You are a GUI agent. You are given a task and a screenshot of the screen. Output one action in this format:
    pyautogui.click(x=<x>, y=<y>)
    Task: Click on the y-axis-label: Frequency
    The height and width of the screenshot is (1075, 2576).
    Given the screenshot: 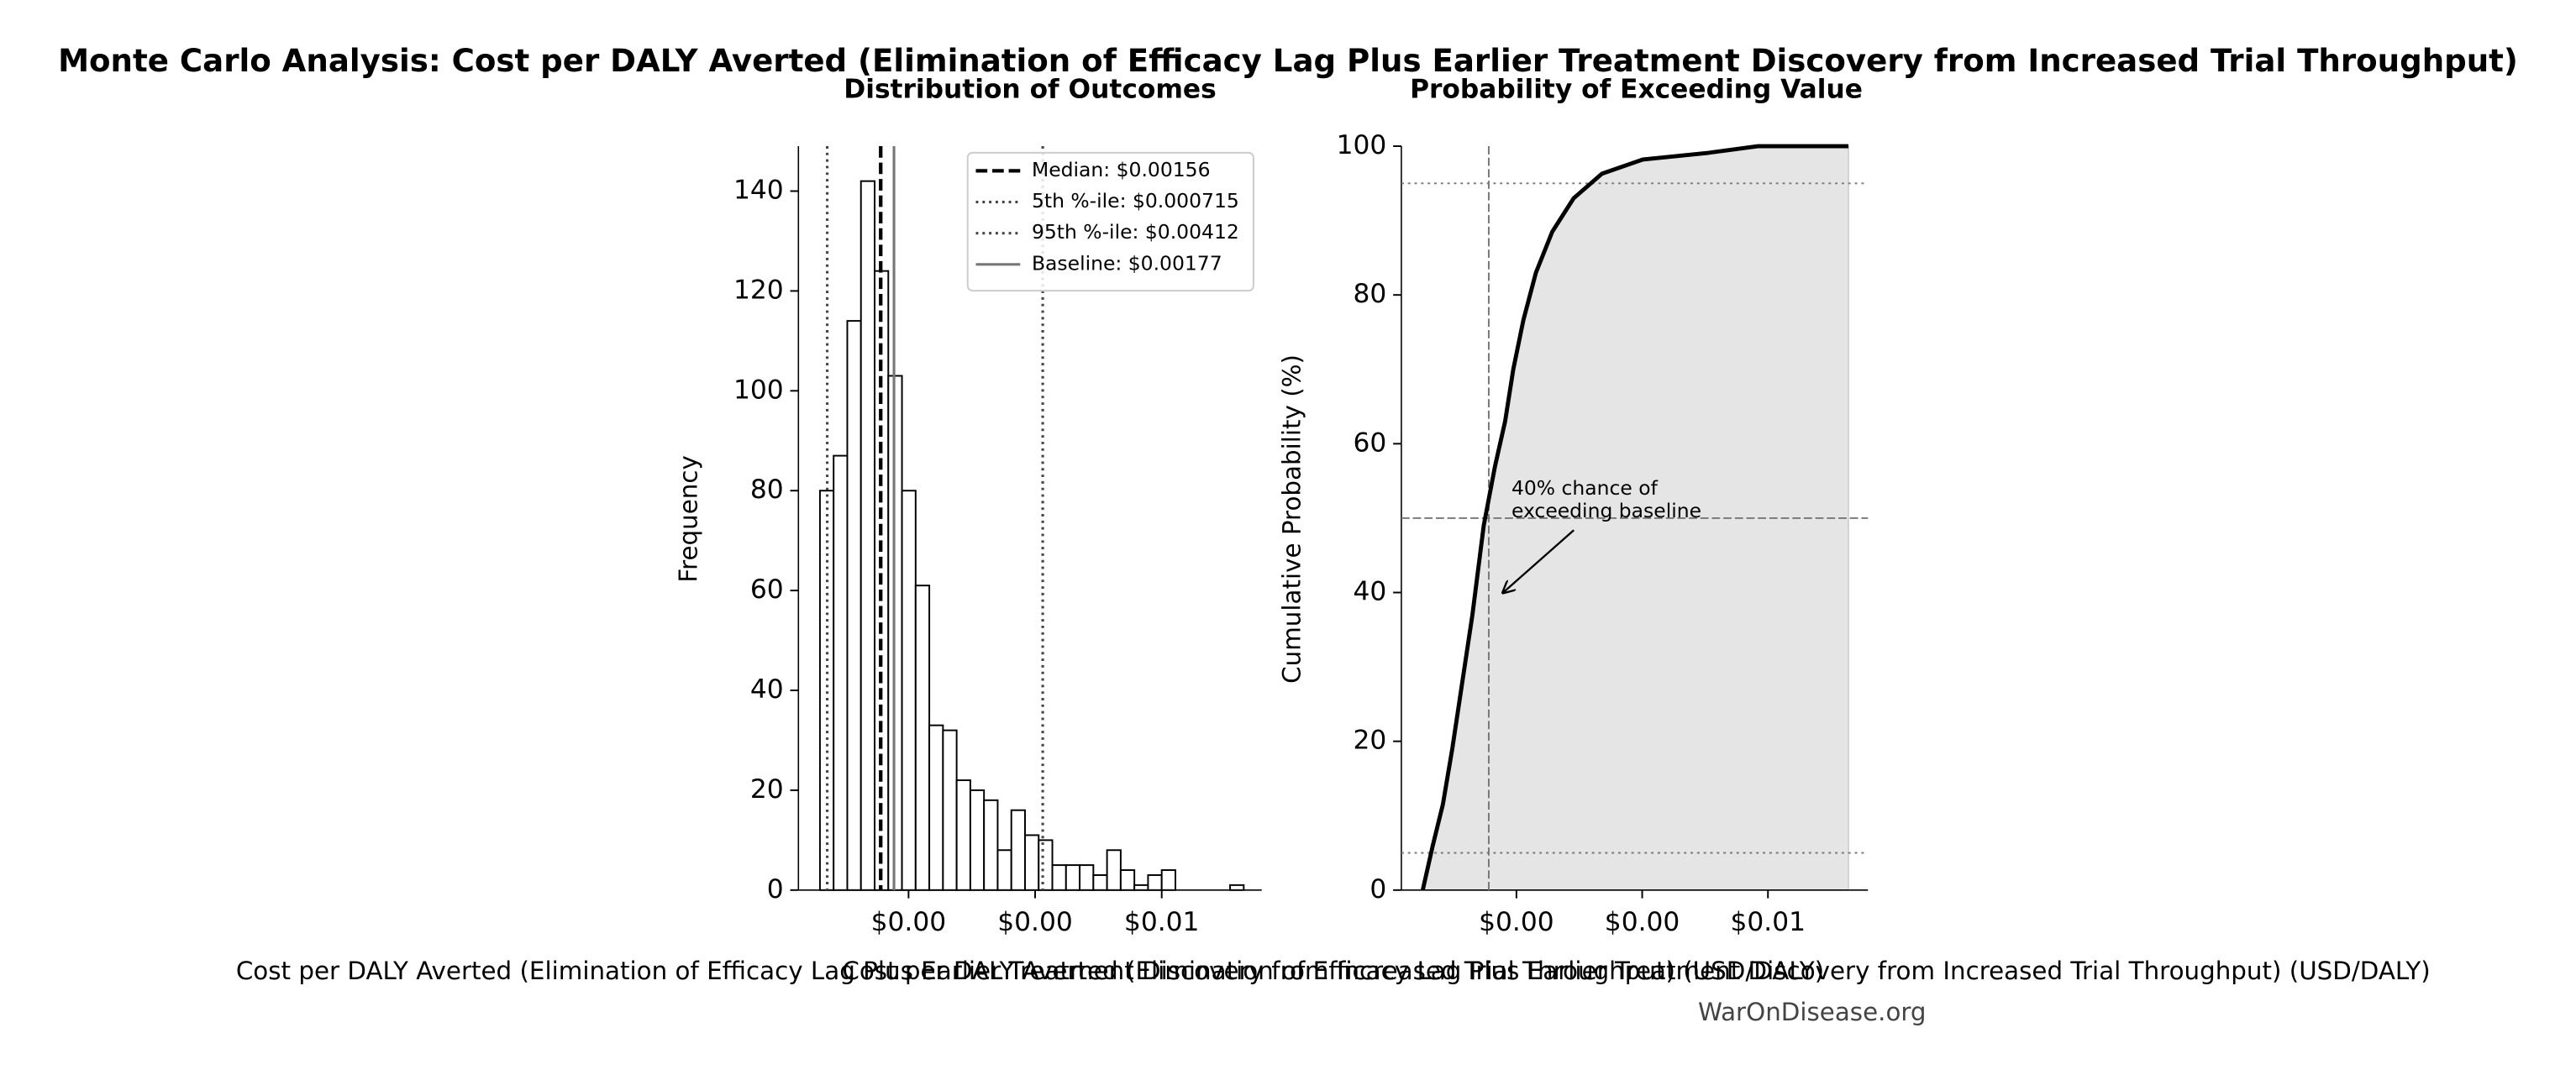 What is the action you would take?
    pyautogui.click(x=689, y=519)
    